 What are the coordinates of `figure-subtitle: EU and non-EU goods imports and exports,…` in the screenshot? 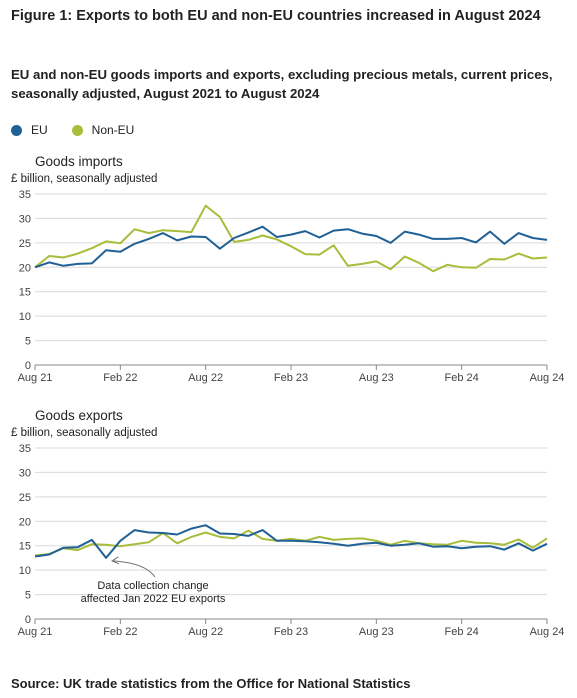 It's located at (282, 84).